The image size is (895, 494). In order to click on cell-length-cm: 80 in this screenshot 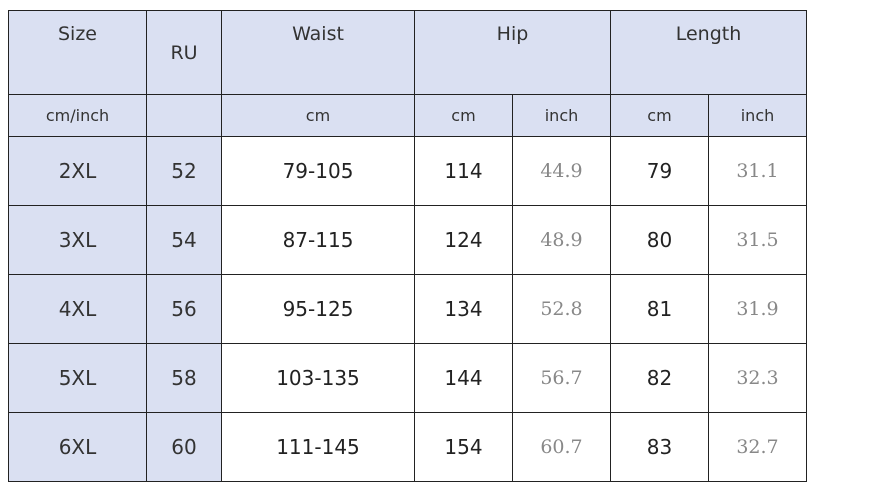, I will do `click(659, 240)`.